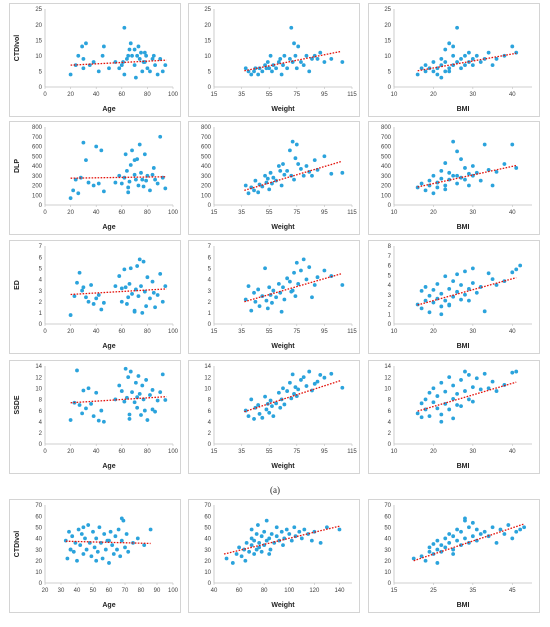  I want to click on y-tick-label: 600, so click(386, 148).